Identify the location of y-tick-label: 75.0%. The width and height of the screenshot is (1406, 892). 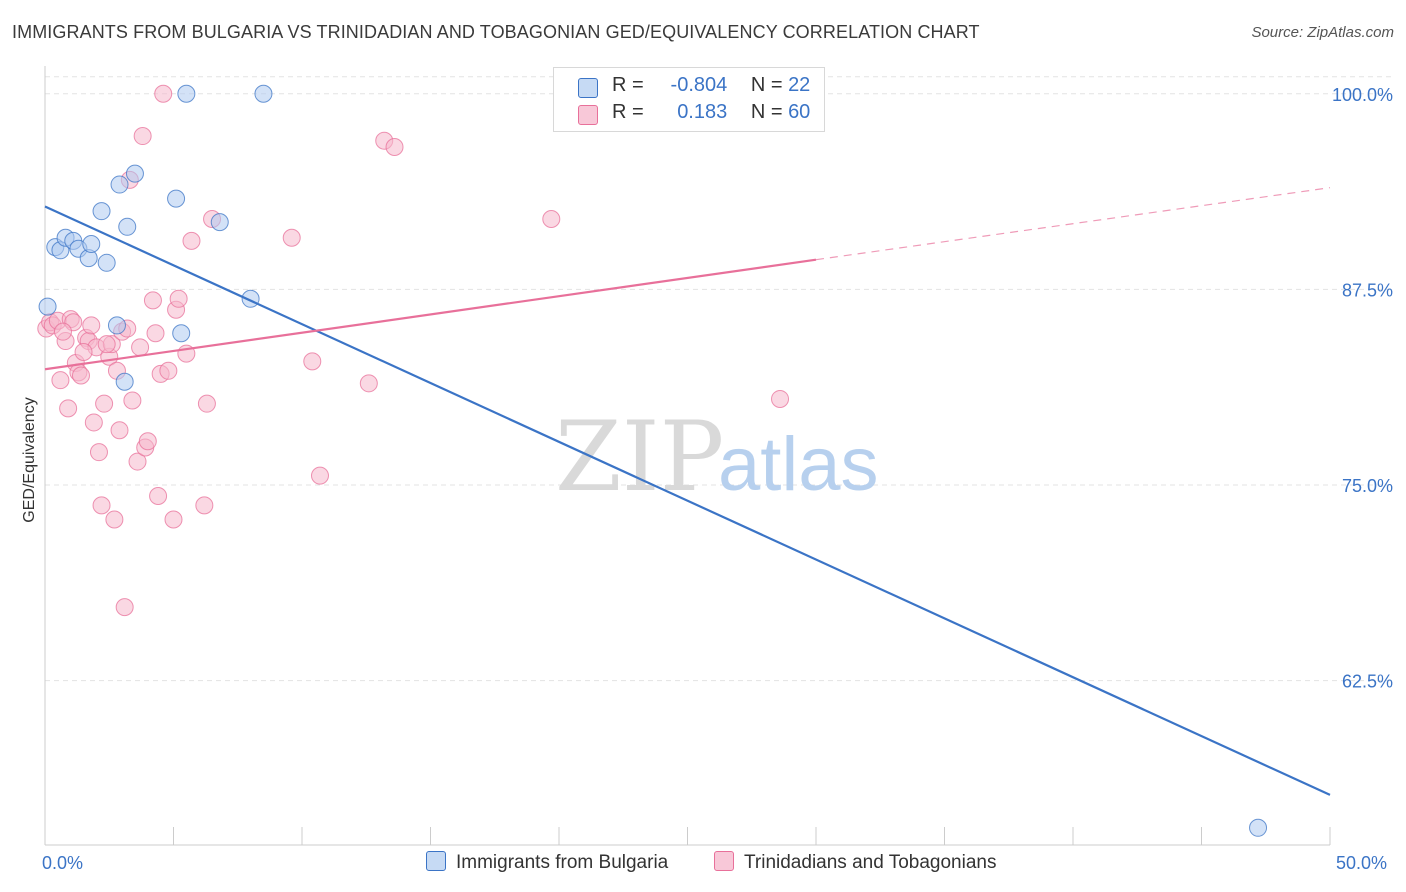
(1367, 486).